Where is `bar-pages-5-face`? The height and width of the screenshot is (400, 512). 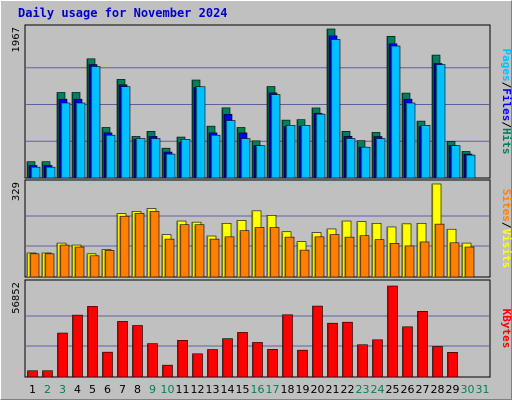 bar-pages-5-face is located at coordinates (95, 122).